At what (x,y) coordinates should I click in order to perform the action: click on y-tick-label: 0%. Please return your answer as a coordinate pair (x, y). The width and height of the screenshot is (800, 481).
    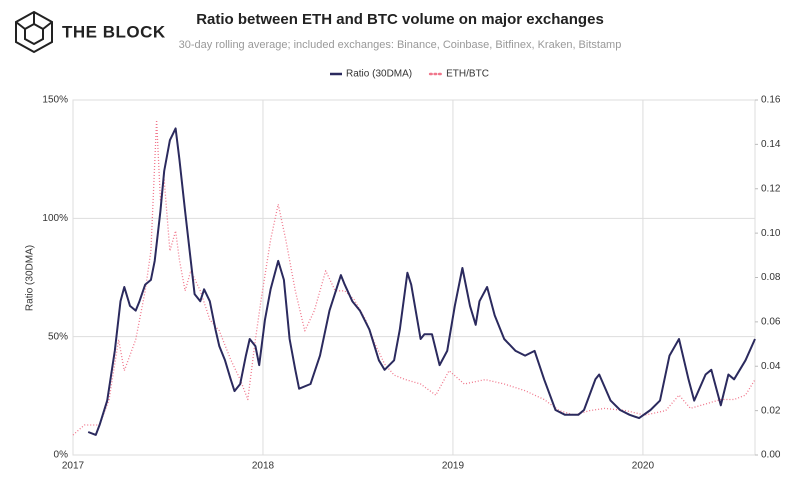
    Looking at the image, I should click on (61, 455).